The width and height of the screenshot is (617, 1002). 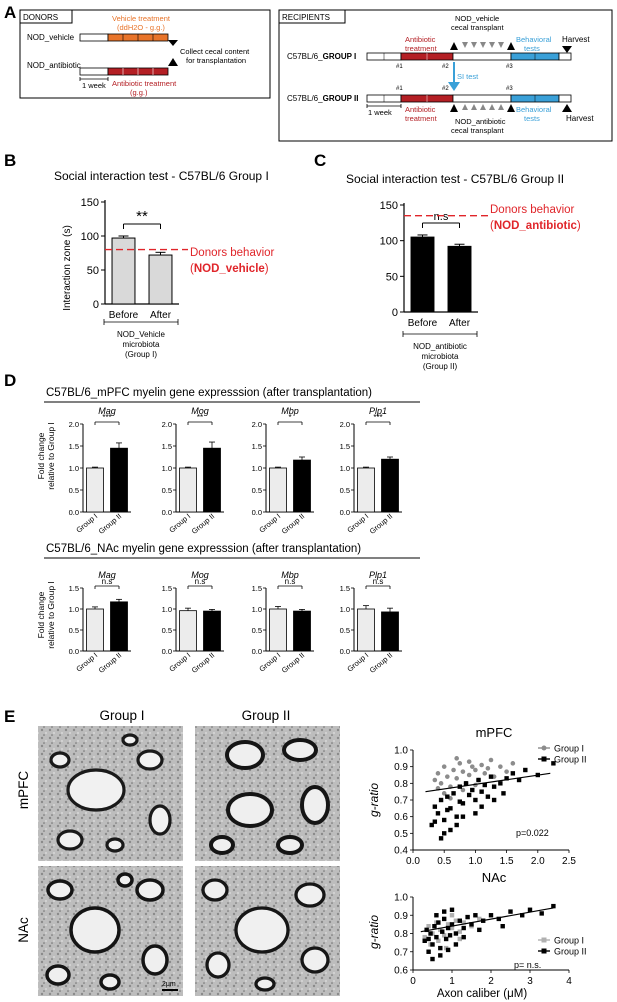 I want to click on group2-label: C57BL/6_GROUP II, so click(x=322, y=98).